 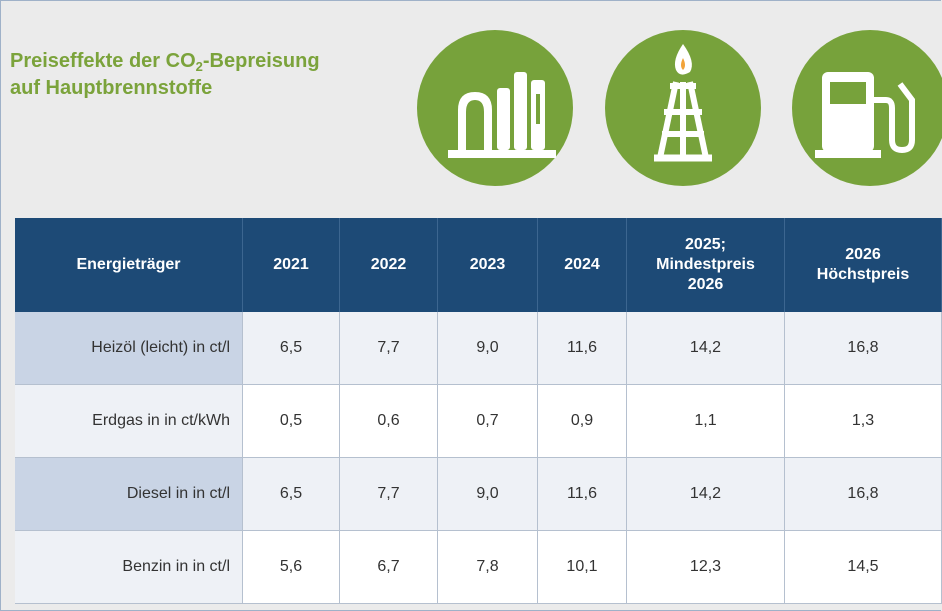 What do you see at coordinates (863, 421) in the screenshot?
I see `table-cell: 1,3` at bounding box center [863, 421].